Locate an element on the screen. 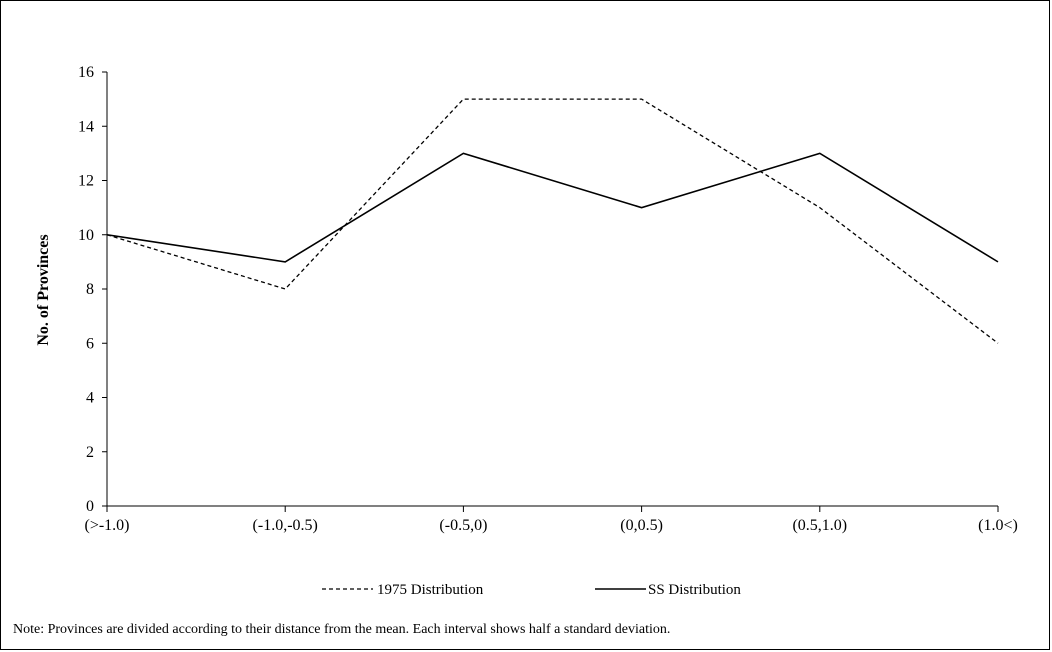  x-tick-label: (1.0<) is located at coordinates (998, 525).